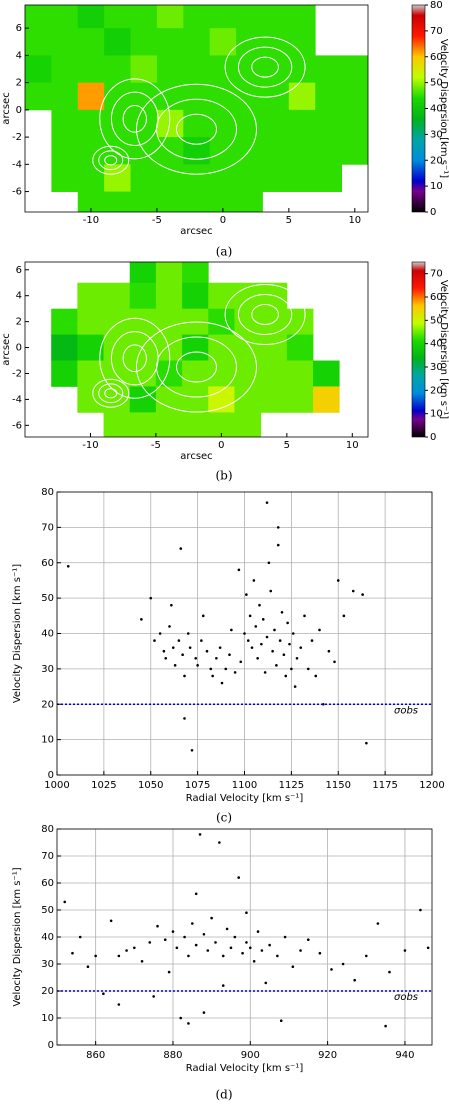  I want to click on map, so click(196, 108).